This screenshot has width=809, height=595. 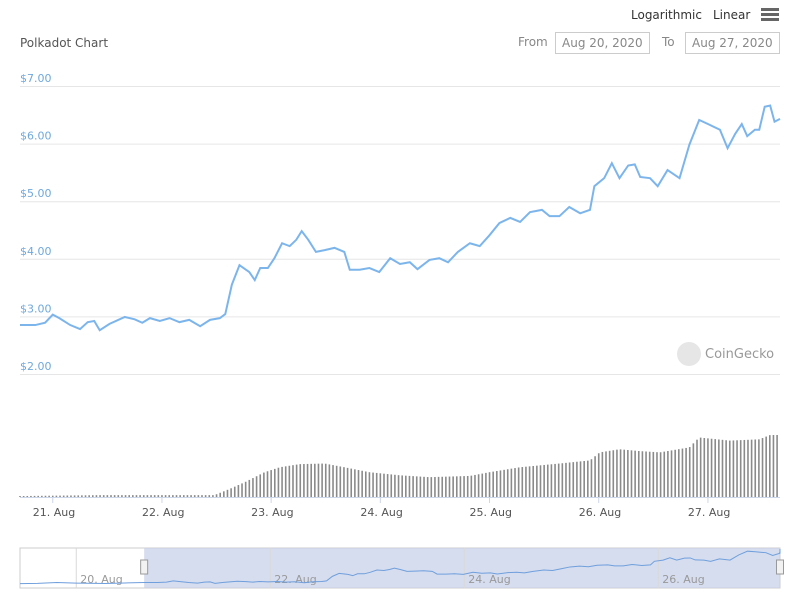 What do you see at coordinates (770, 15) in the screenshot?
I see `hamburger-menu-icon` at bounding box center [770, 15].